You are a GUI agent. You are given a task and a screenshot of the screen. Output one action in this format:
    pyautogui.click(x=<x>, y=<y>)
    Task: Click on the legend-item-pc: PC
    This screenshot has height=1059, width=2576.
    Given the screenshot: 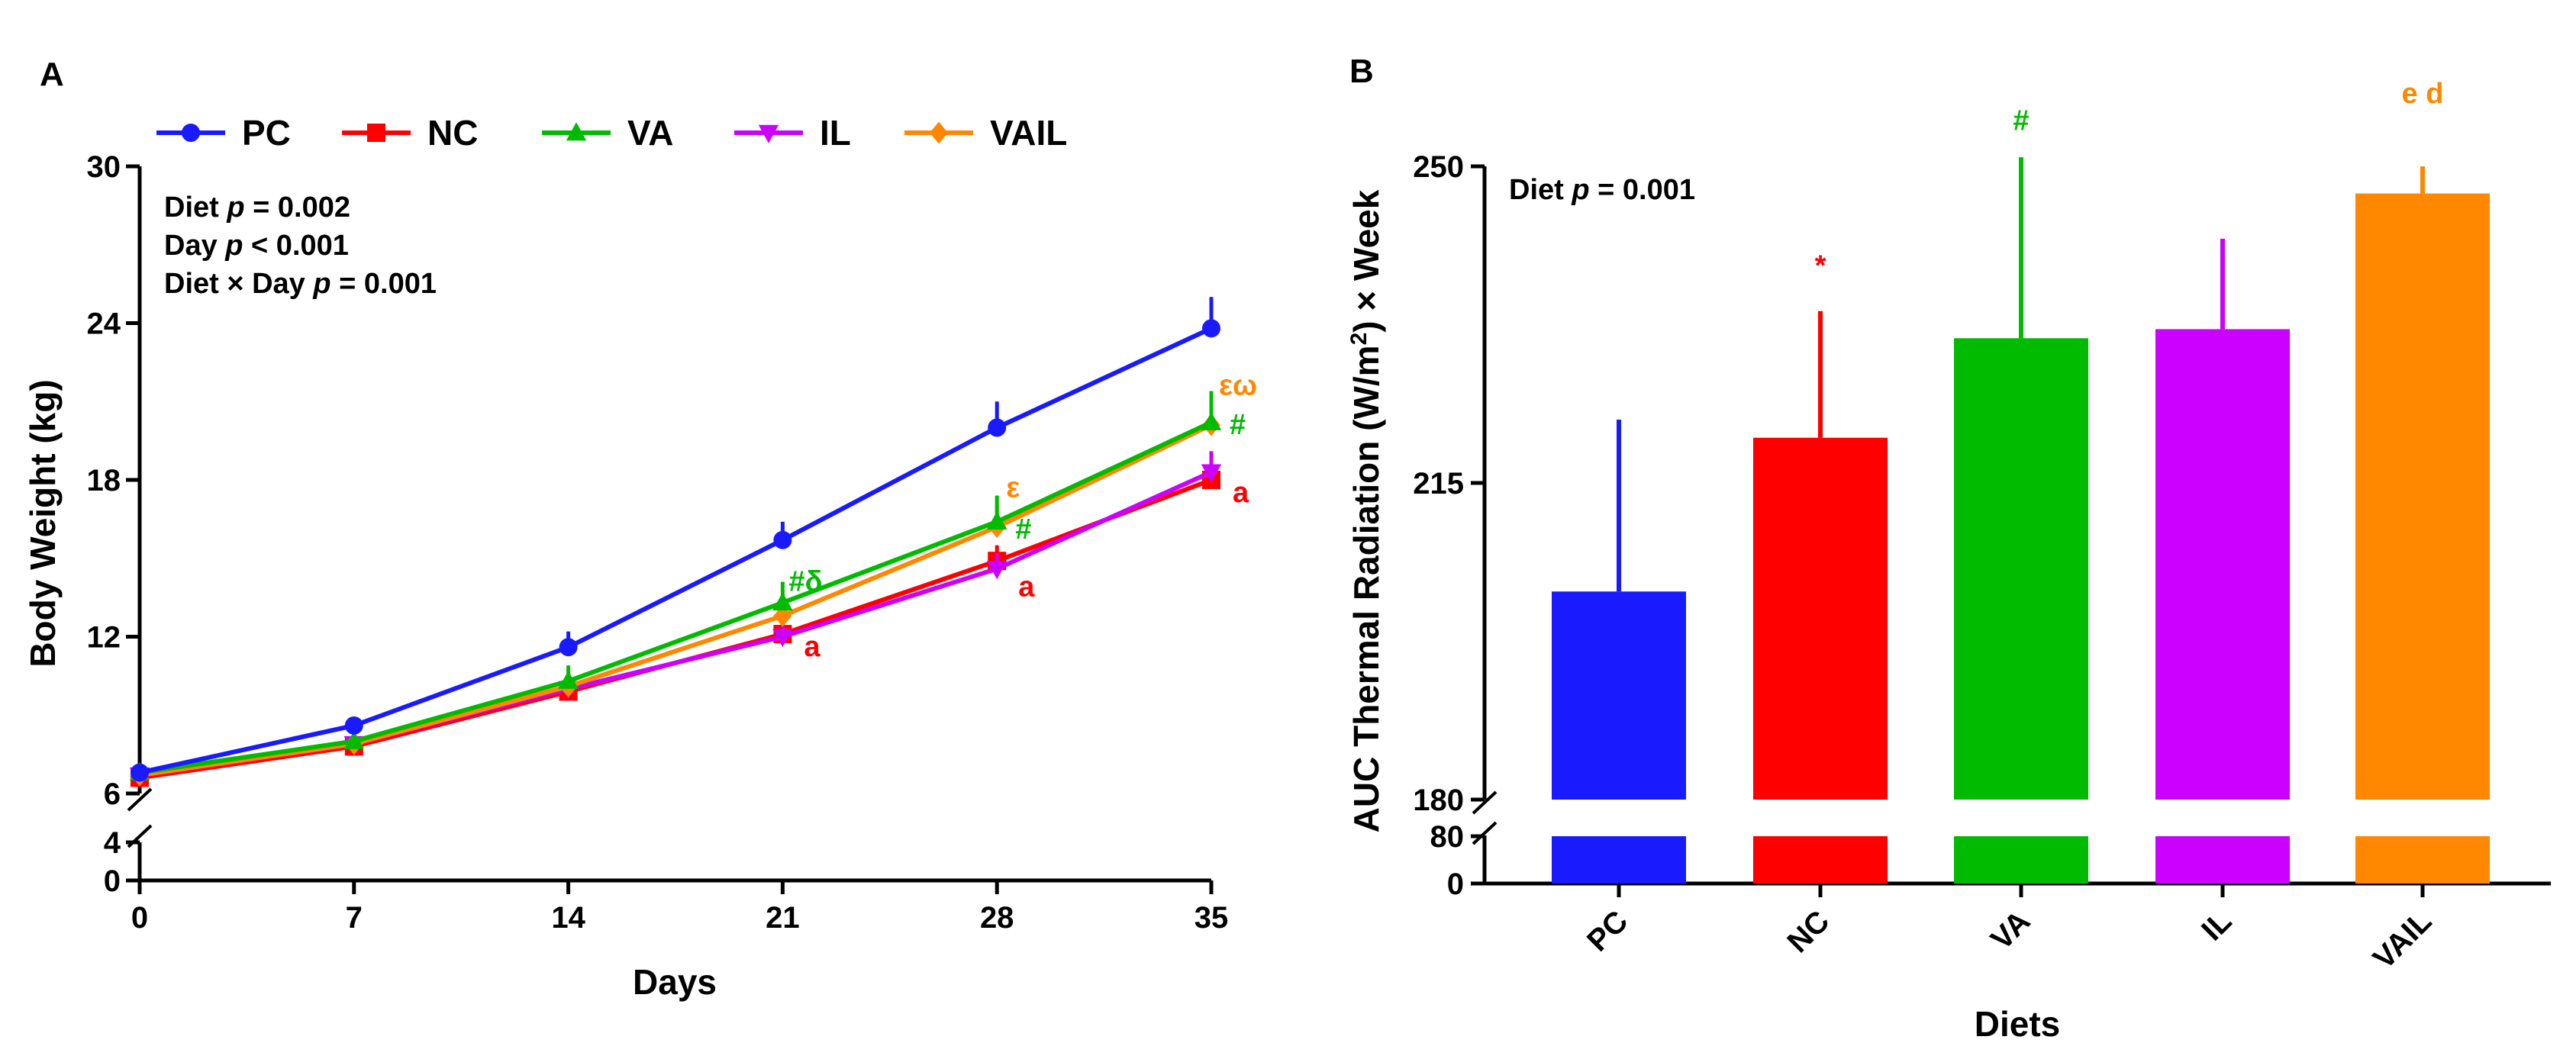 What is the action you would take?
    pyautogui.click(x=224, y=133)
    